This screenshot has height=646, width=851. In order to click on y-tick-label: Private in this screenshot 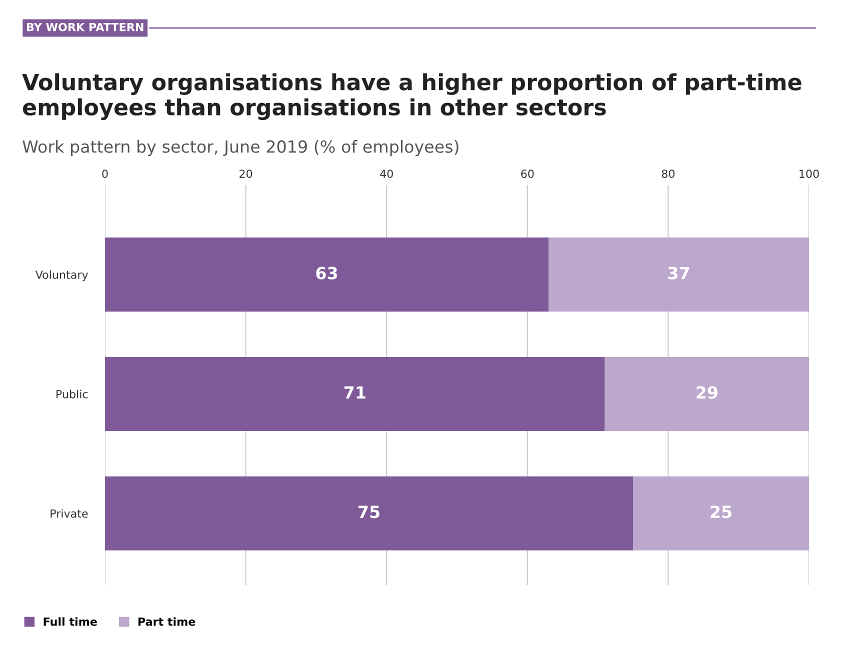, I will do `click(69, 513)`.